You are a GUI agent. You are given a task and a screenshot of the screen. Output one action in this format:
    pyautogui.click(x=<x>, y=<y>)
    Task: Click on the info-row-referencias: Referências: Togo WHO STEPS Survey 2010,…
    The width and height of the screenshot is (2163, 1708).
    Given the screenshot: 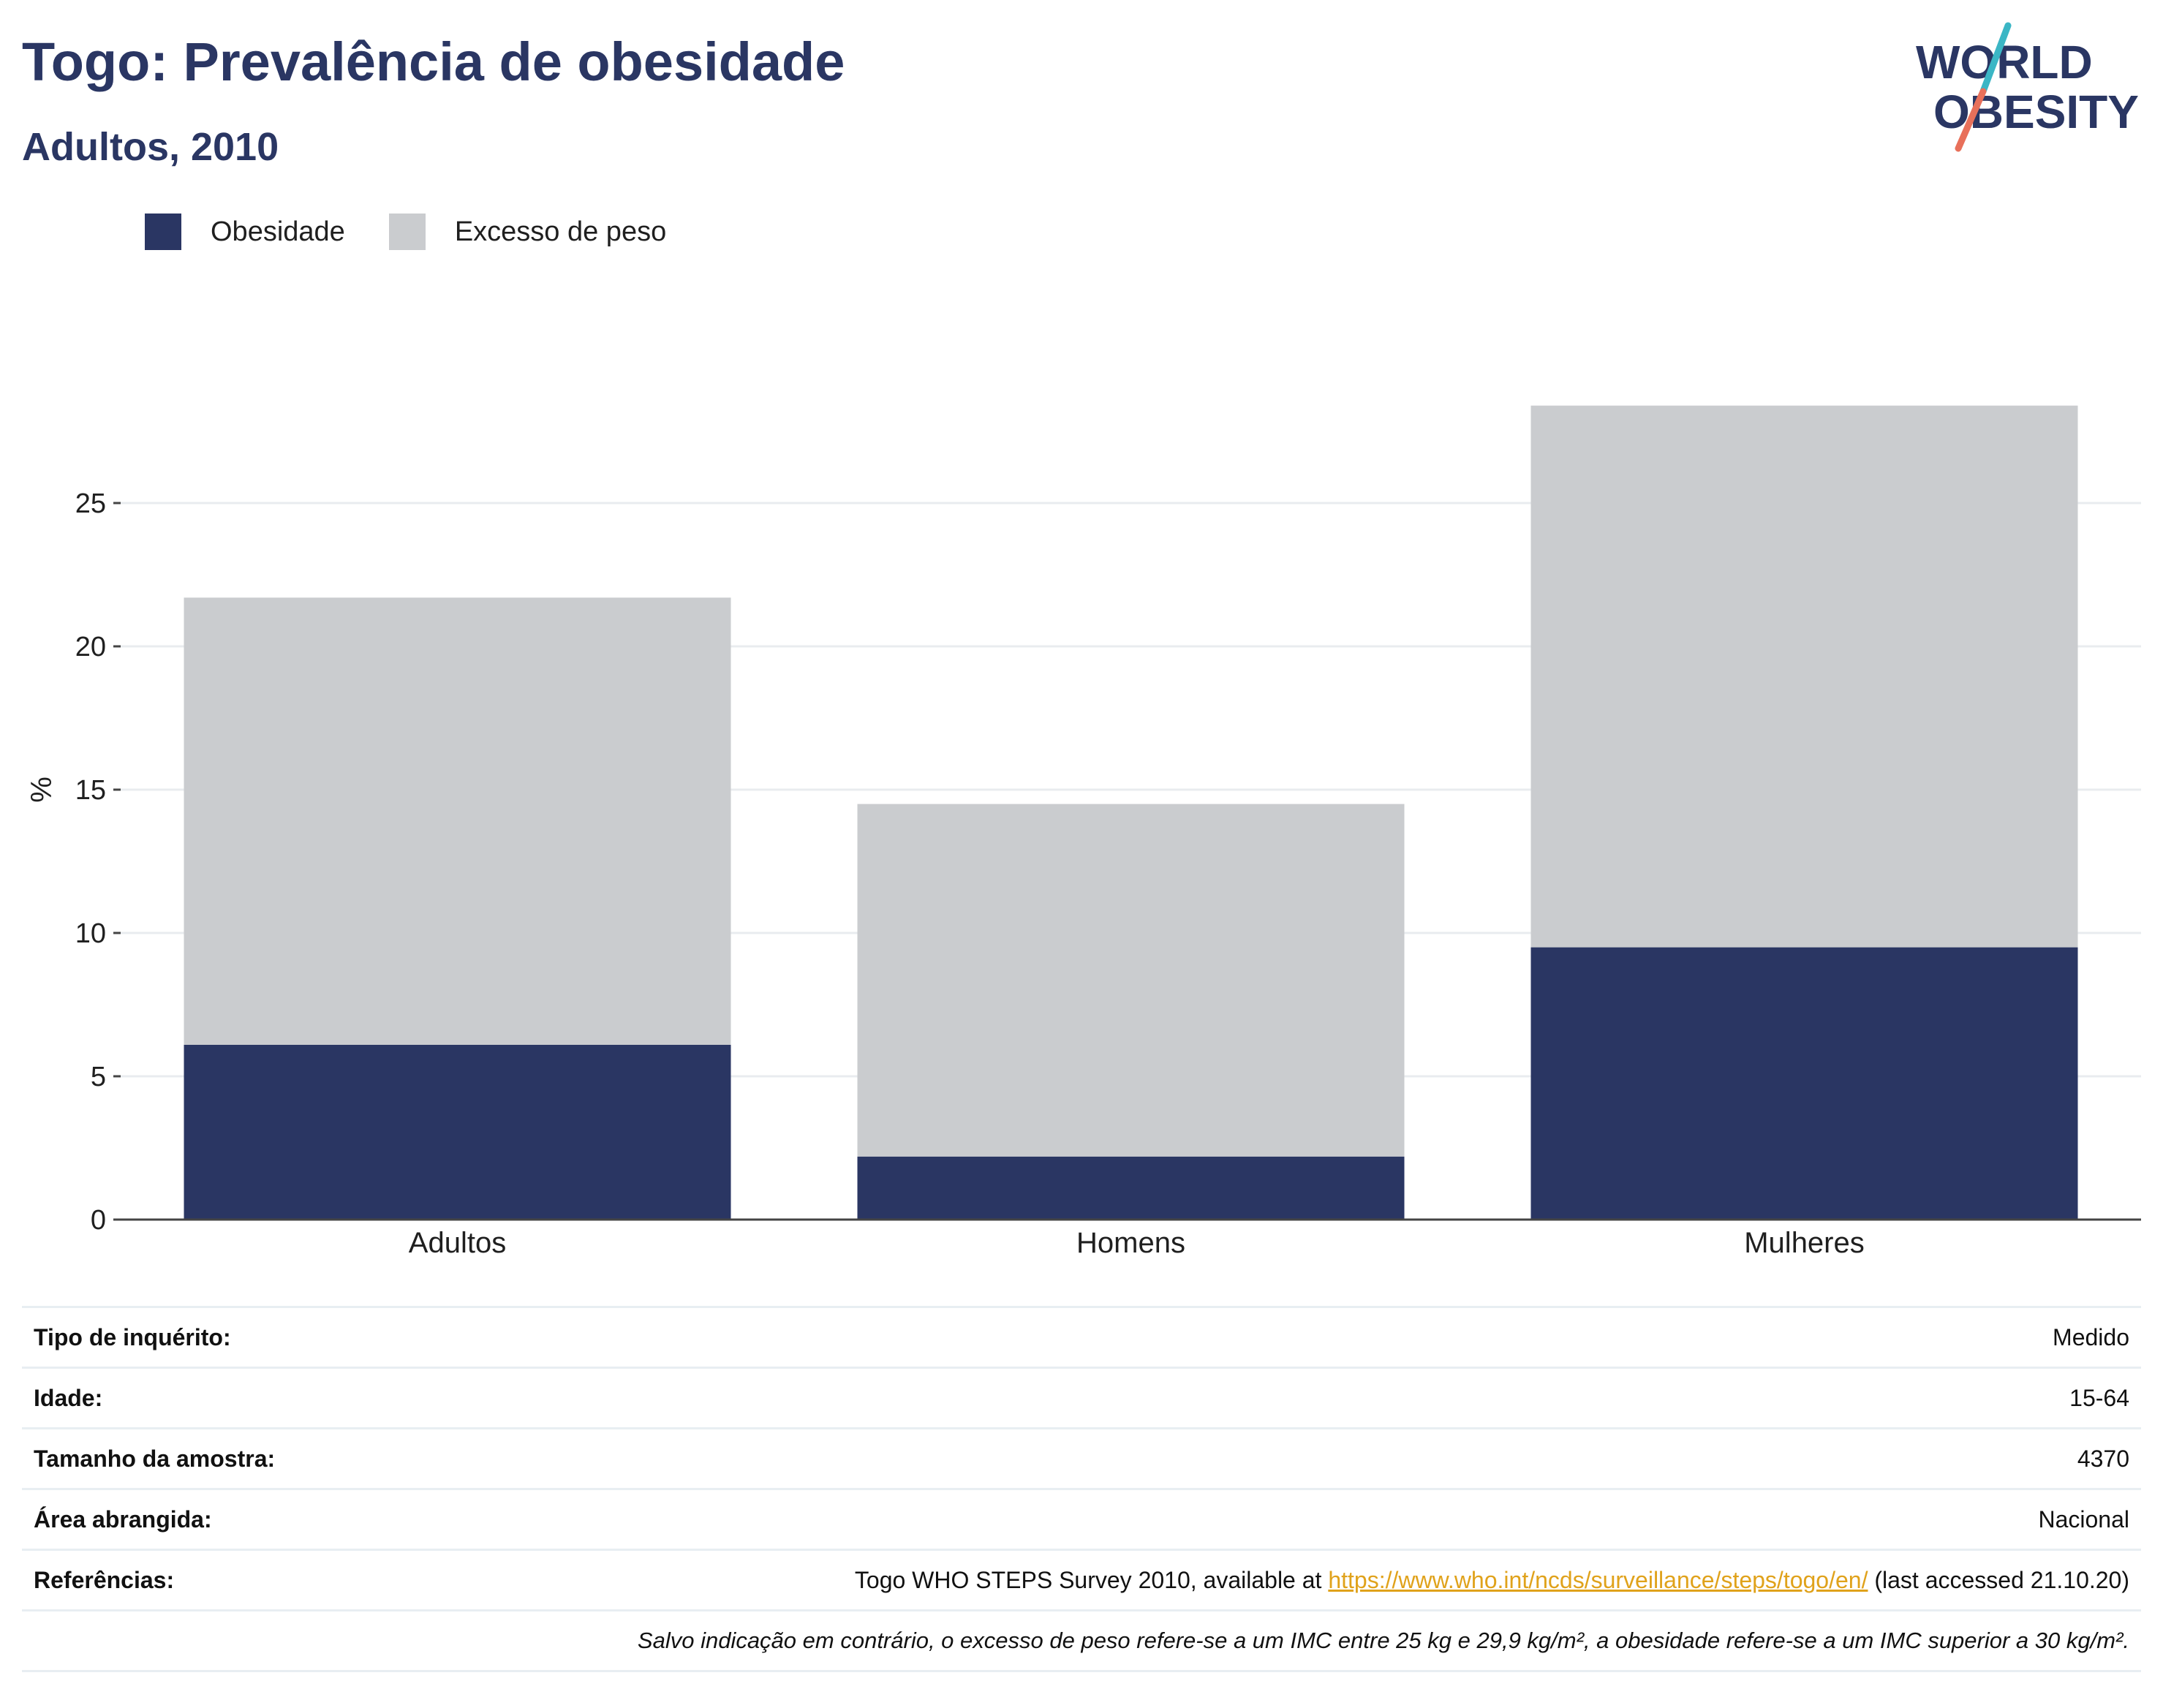 What is the action you would take?
    pyautogui.click(x=1081, y=1581)
    